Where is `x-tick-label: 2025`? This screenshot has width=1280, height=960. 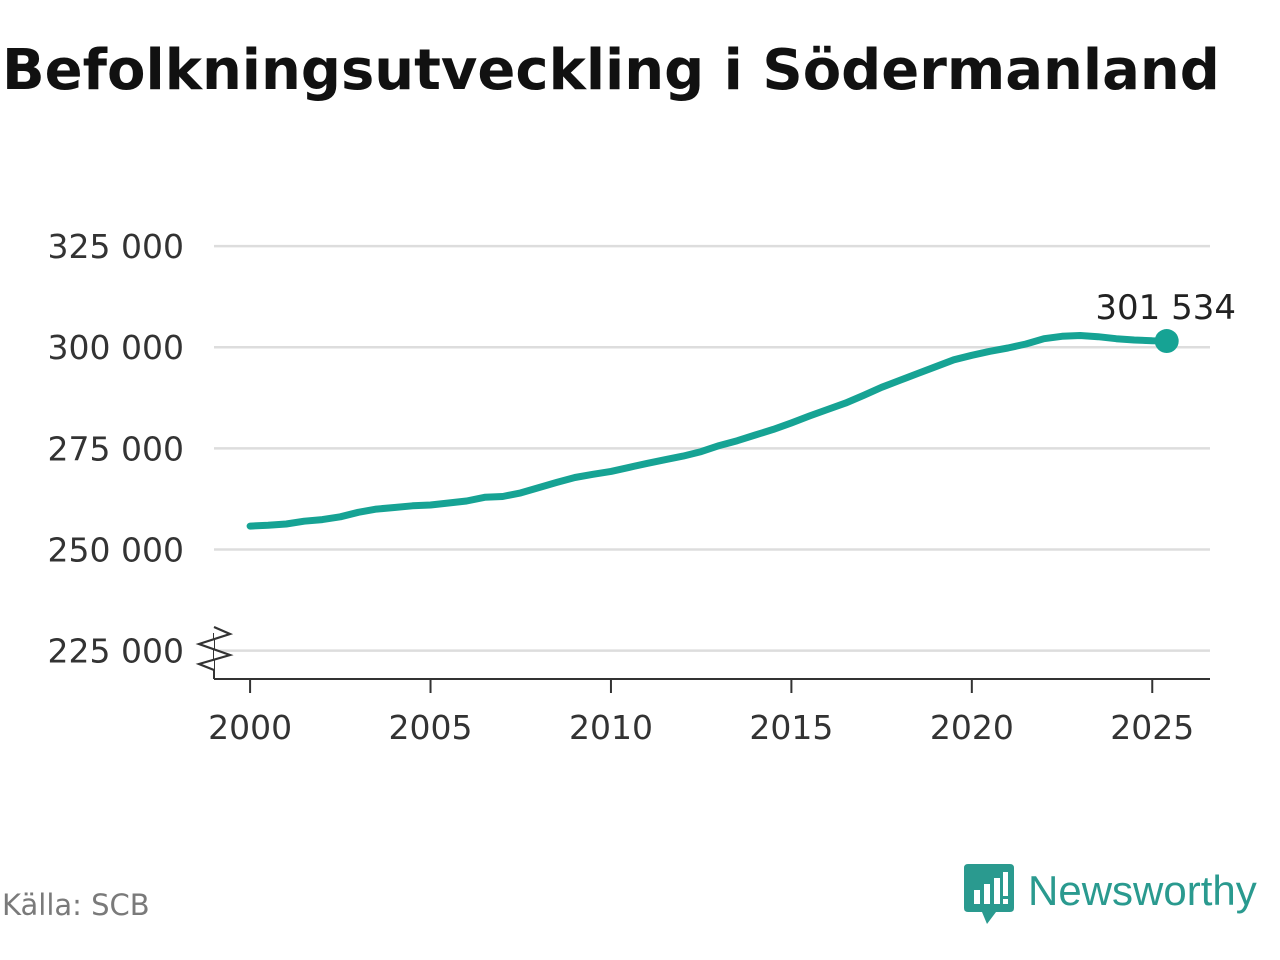
x-tick-label: 2025 is located at coordinates (1152, 727).